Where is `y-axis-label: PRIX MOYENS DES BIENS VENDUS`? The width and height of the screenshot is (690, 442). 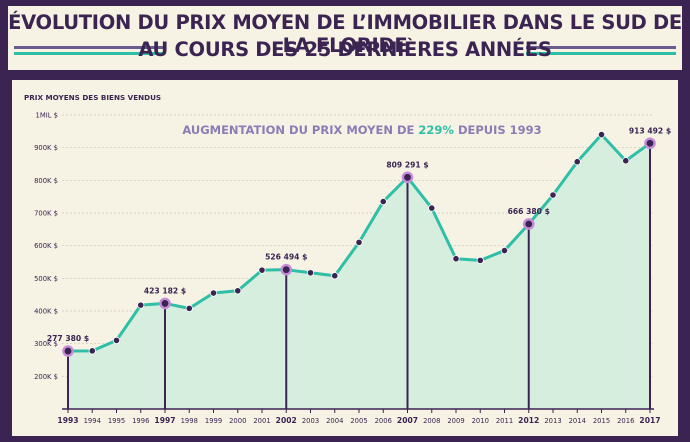 y-axis-label: PRIX MOYENS DES BIENS VENDUS is located at coordinates (92, 97).